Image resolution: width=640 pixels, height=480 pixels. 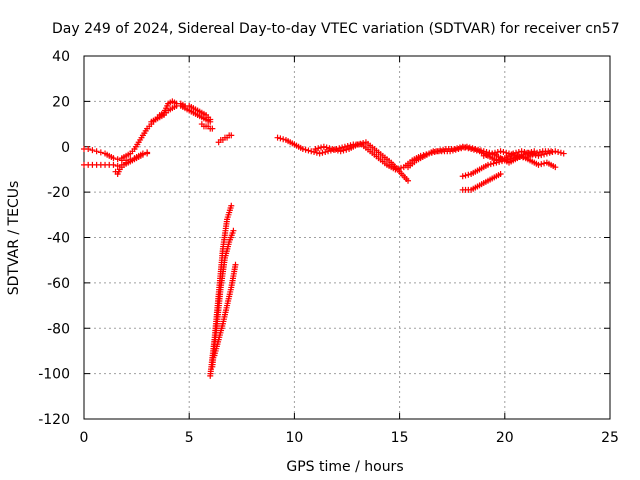 I want to click on y-tick-label: 20, so click(x=61, y=102).